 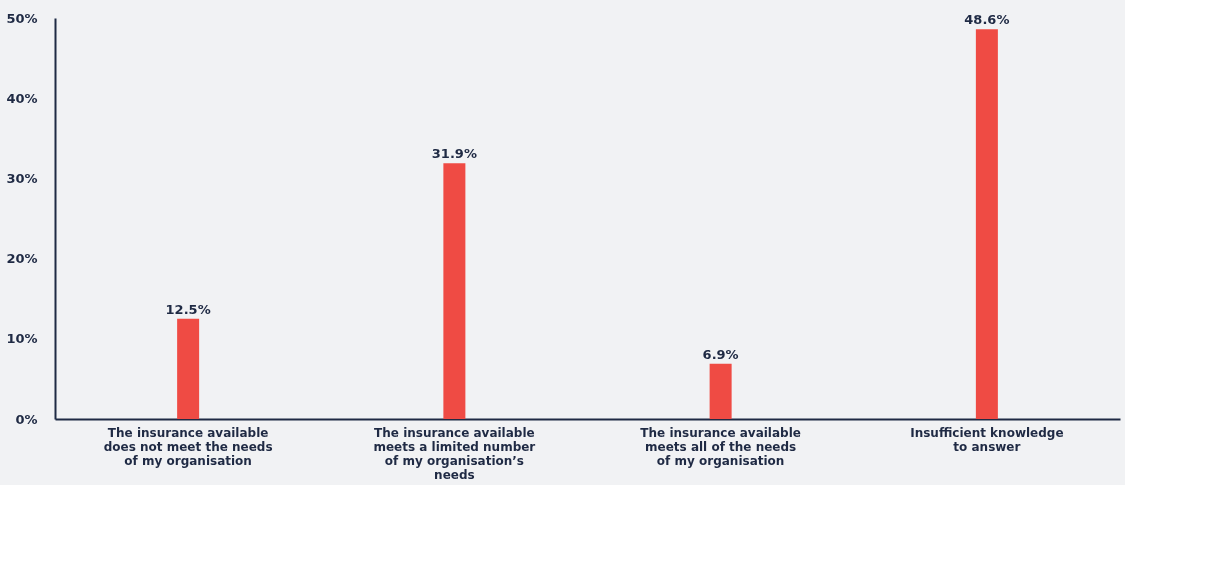 What do you see at coordinates (720, 446) in the screenshot?
I see `x-tick-label: The insurance available meets all of the needs of my organisation` at bounding box center [720, 446].